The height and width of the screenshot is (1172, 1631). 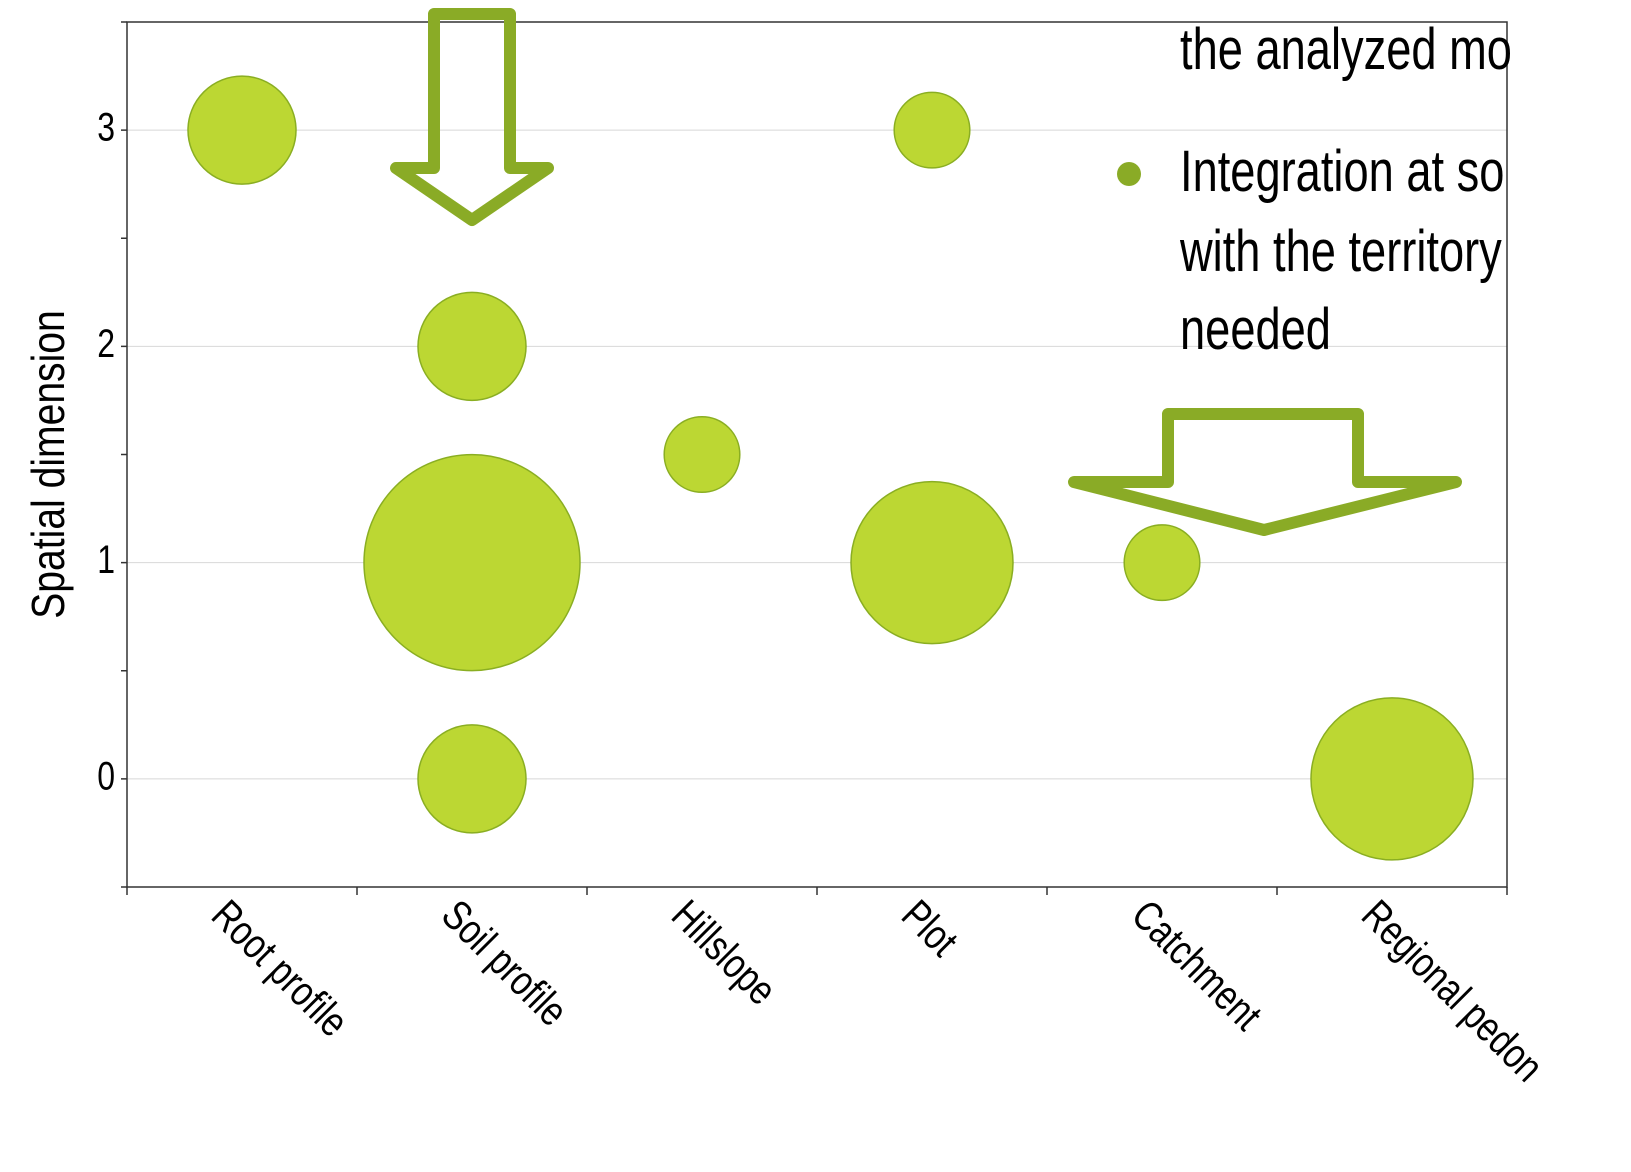 I want to click on x-tick-label: Root profile, so click(x=279, y=969).